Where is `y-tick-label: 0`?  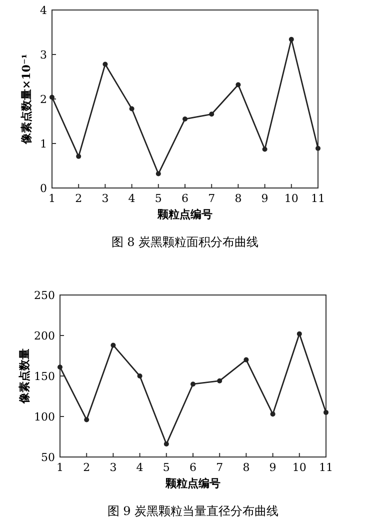 y-tick-label: 0 is located at coordinates (43, 188).